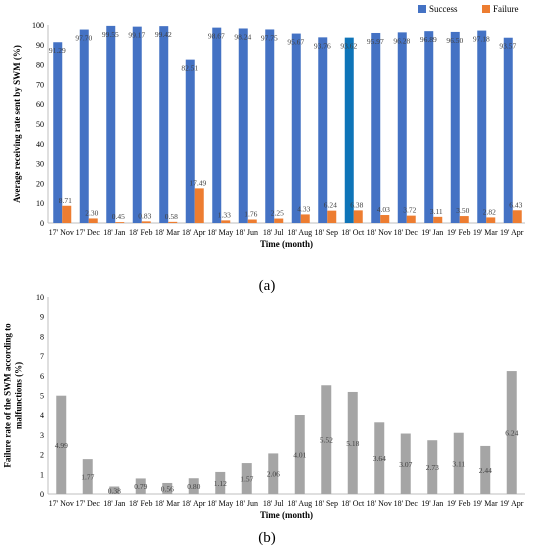 The width and height of the screenshot is (535, 550). Describe the element at coordinates (468, 9) in the screenshot. I see `legend: Success Failure` at that location.